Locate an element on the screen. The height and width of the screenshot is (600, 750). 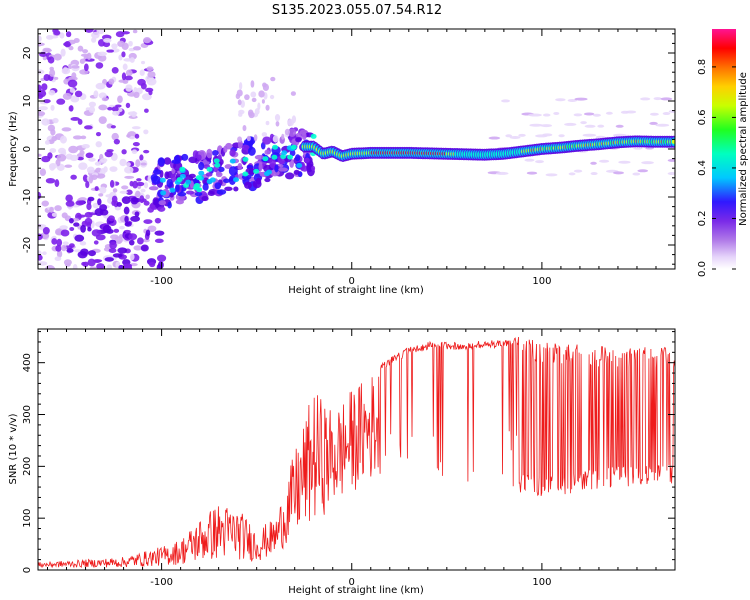
snr-y-tick-label: 200 is located at coordinates (27, 466).